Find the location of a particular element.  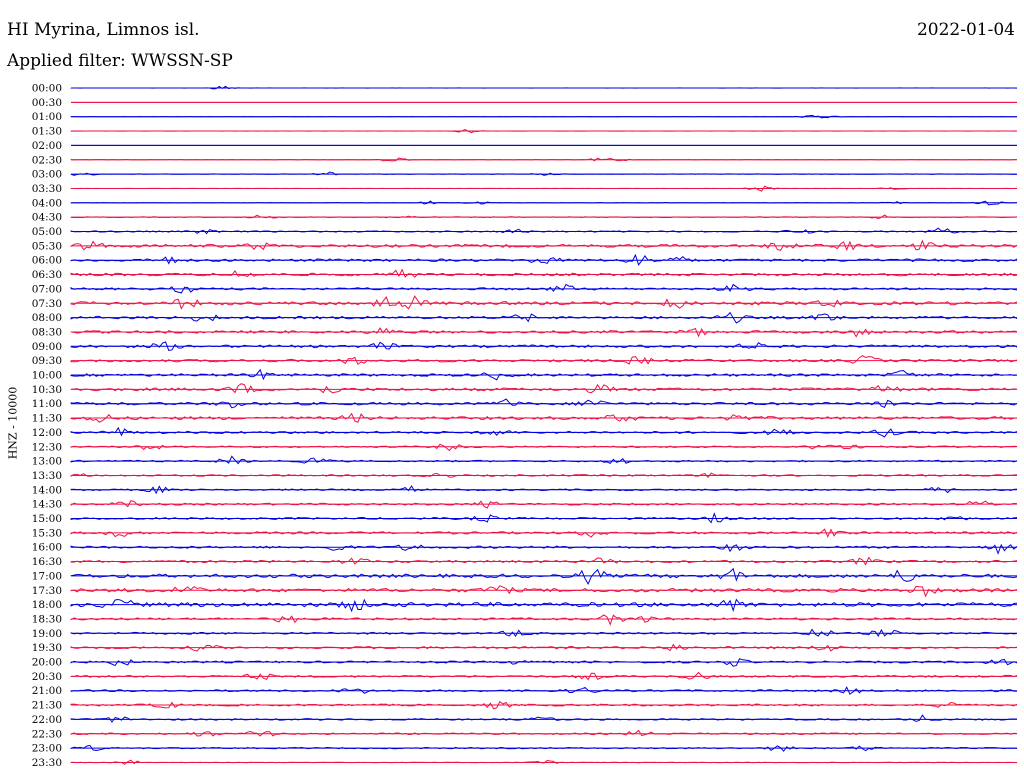

time-tick-label: 05:30 is located at coordinates (47, 246).